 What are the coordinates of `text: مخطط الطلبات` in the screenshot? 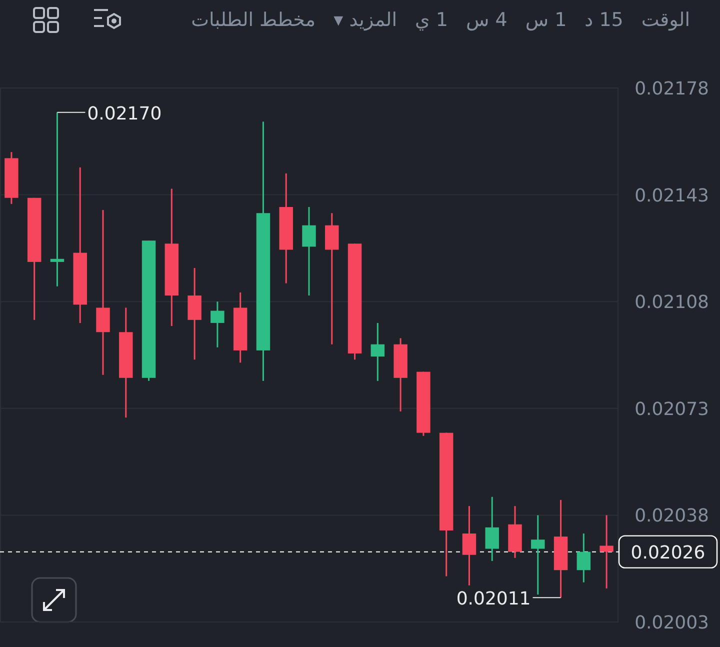 It's located at (253, 20).